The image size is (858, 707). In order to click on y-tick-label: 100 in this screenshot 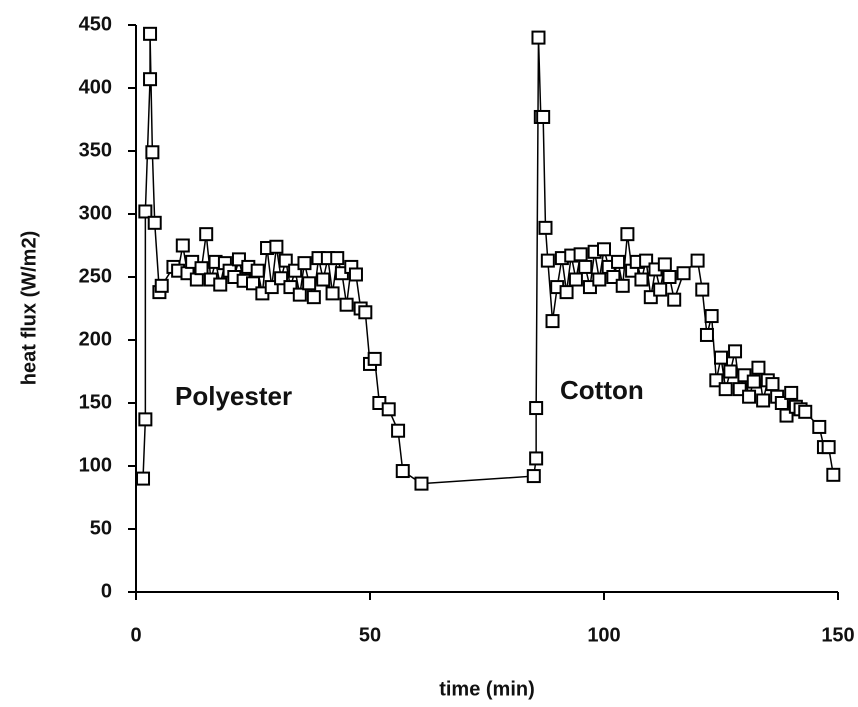, I will do `click(95, 465)`.